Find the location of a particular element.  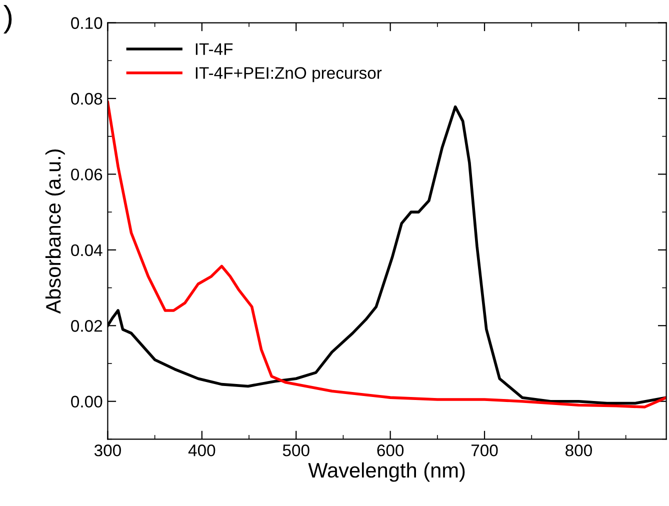

y-tick-label: 0.02 is located at coordinates (86, 326).